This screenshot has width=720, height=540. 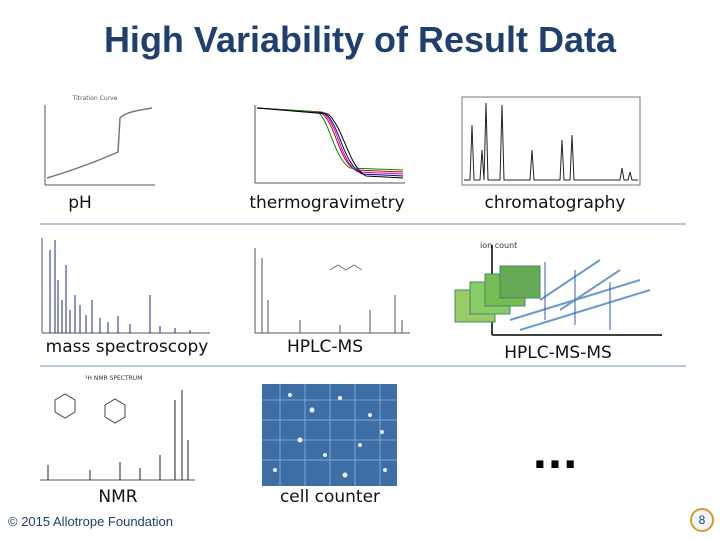 I want to click on tga-thumbnail, so click(x=329, y=144).